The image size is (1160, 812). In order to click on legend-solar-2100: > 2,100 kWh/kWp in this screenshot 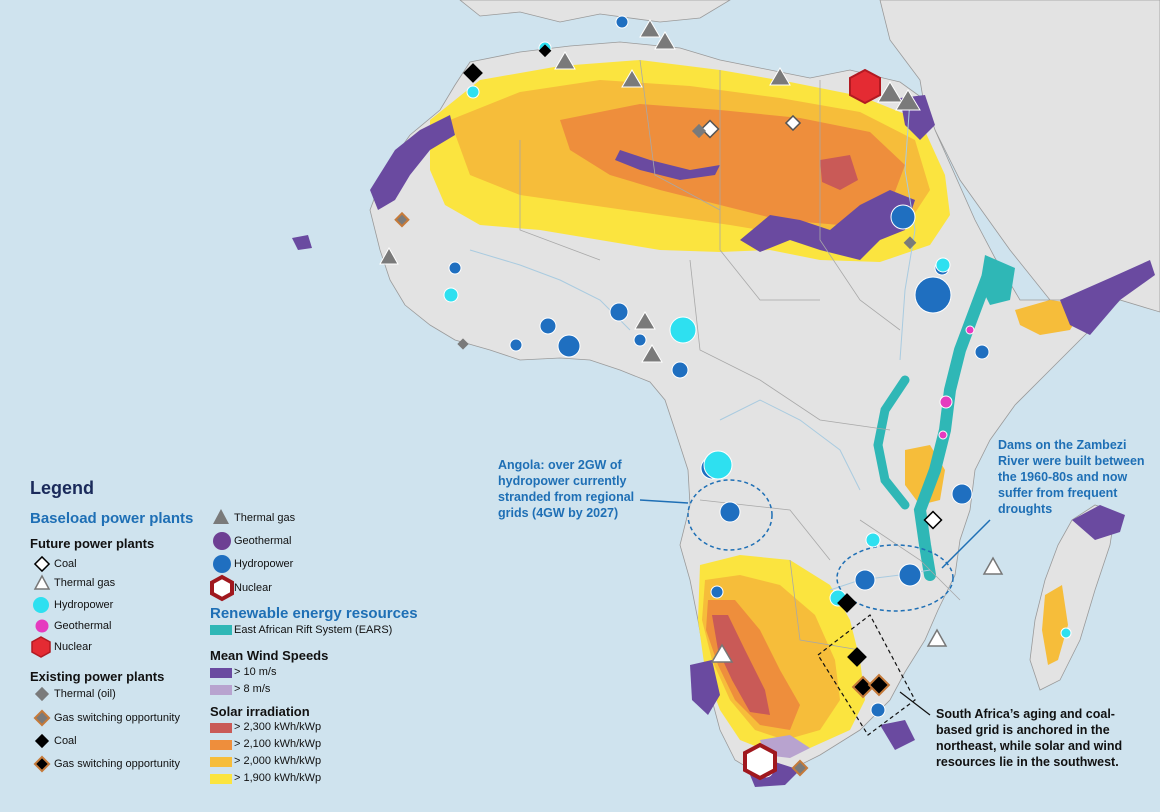, I will do `click(278, 744)`.